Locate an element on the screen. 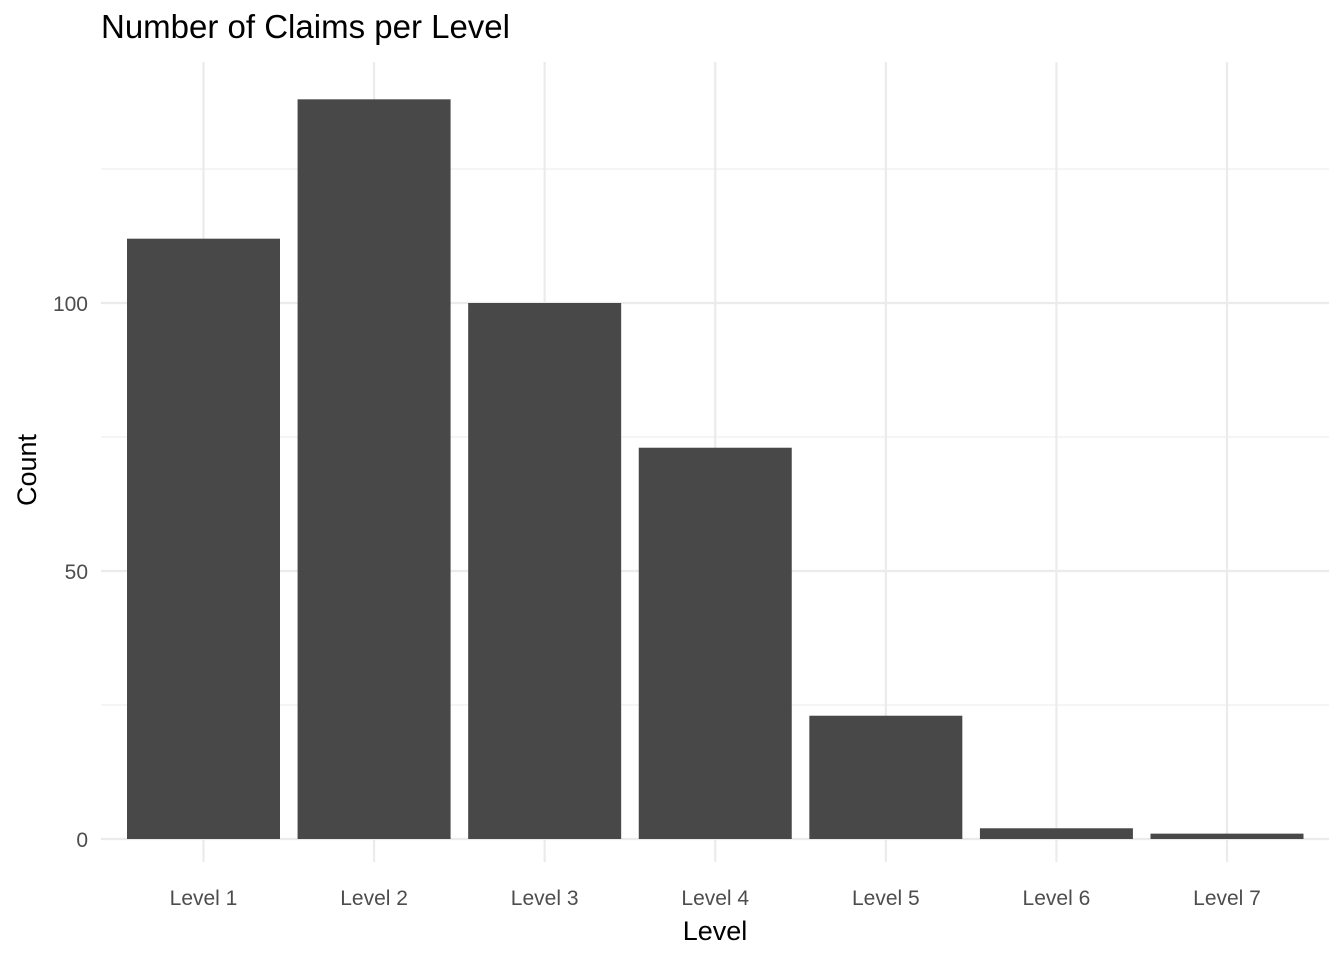  x-tick-label: Level 7 is located at coordinates (1227, 898).